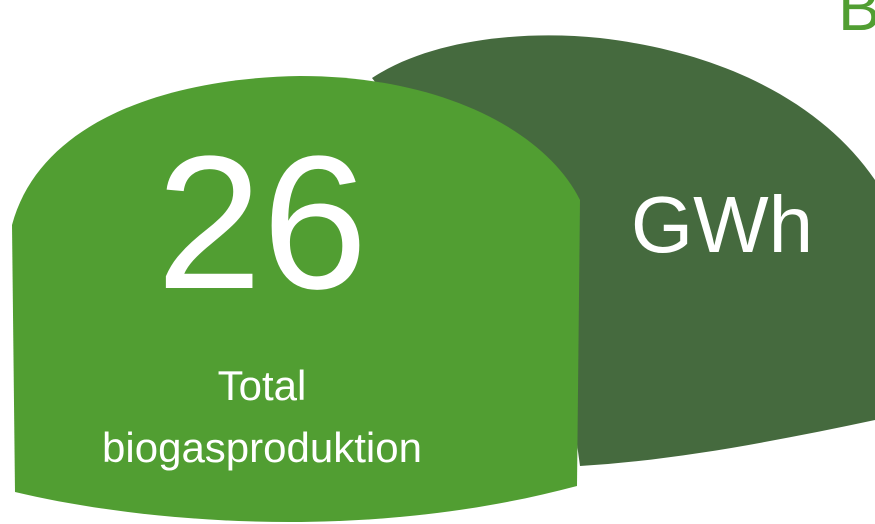  I want to click on unit: GWh, so click(722, 224).